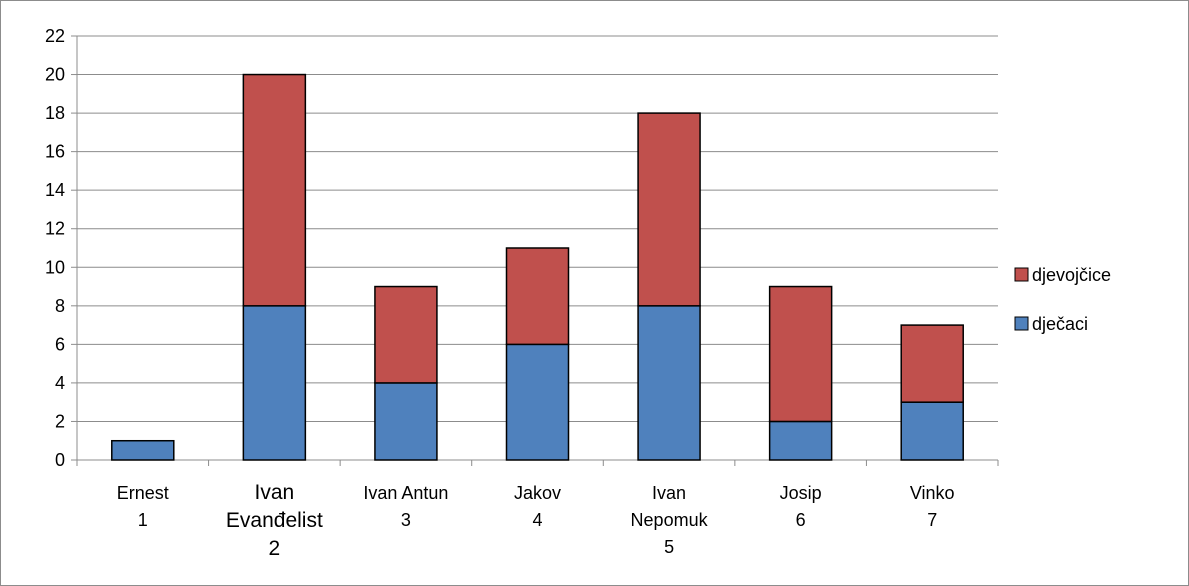 This screenshot has width=1189, height=586. What do you see at coordinates (60, 460) in the screenshot?
I see `y-tick-label: 0` at bounding box center [60, 460].